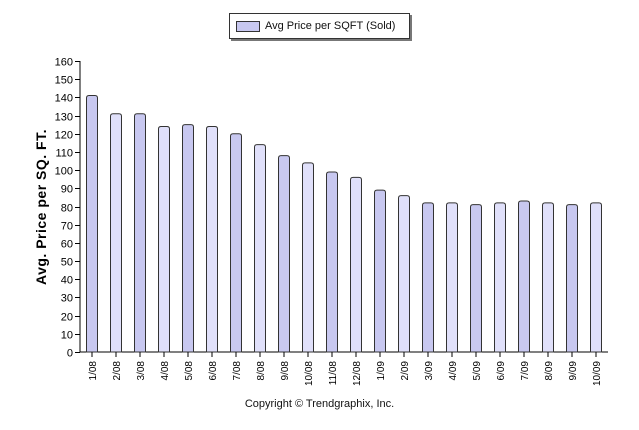 The width and height of the screenshot is (639, 430). I want to click on y-tick-label: 150, so click(64, 81).